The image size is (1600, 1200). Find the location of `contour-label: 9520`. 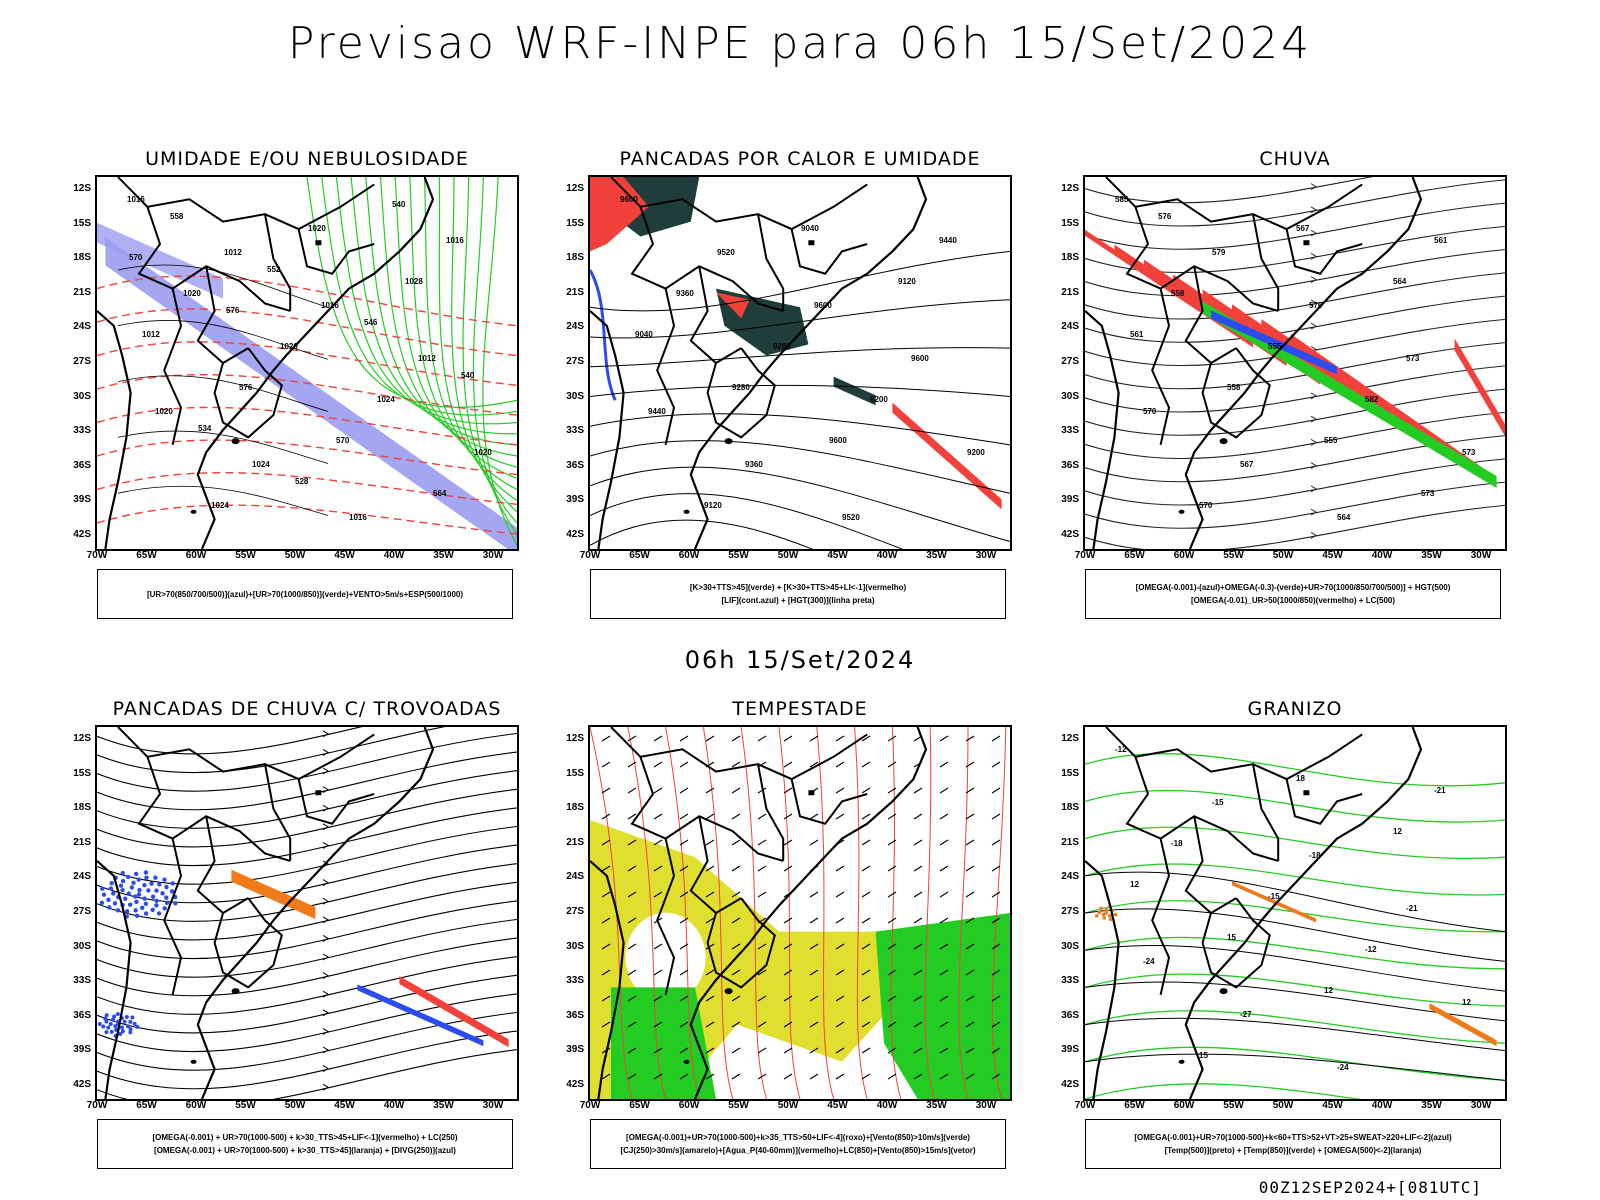

contour-label: 9520 is located at coordinates (726, 252).